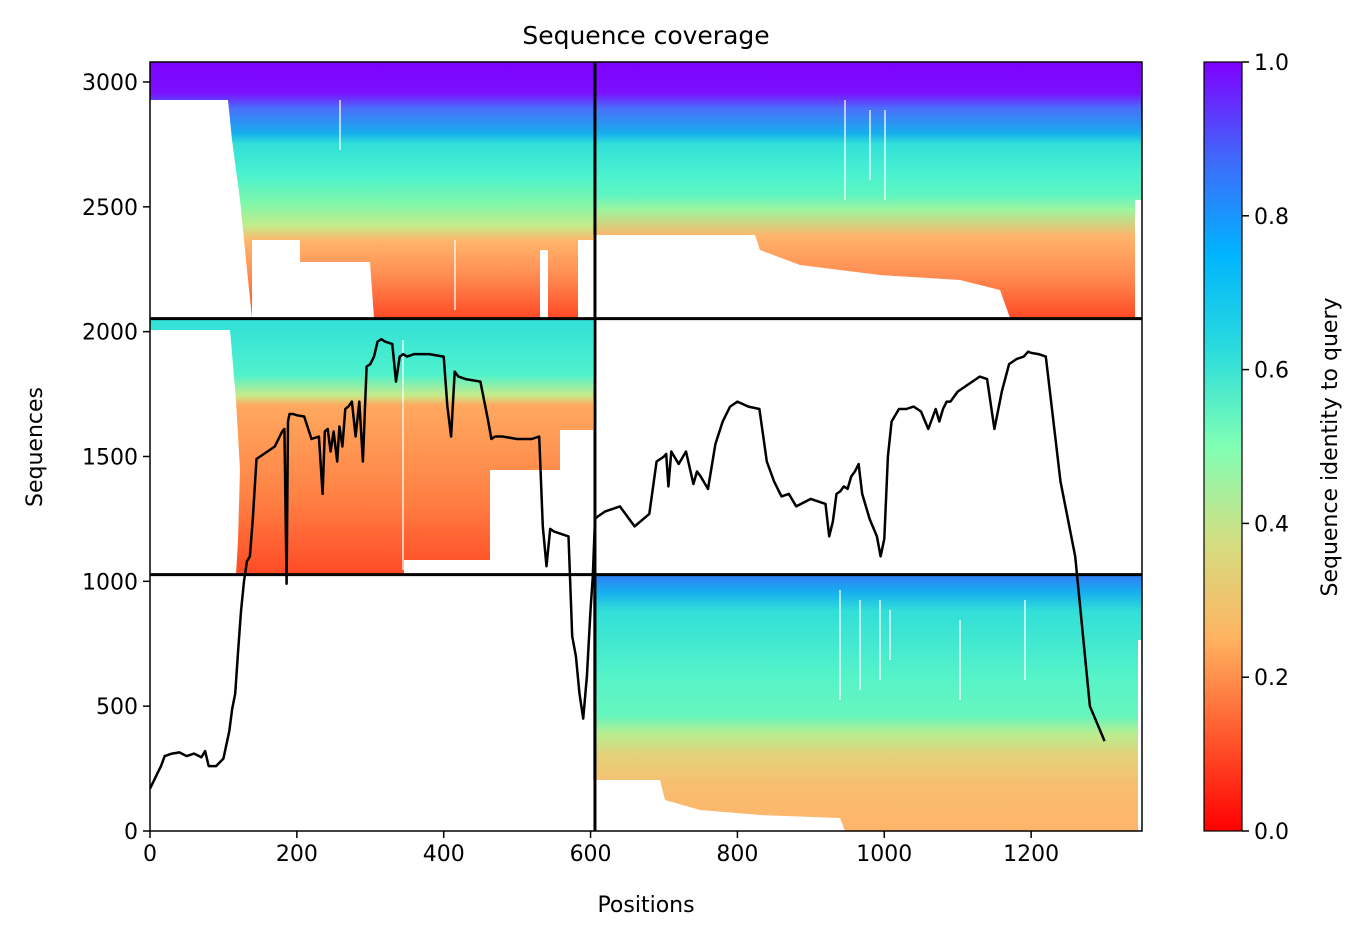  What do you see at coordinates (1271, 217) in the screenshot?
I see `colorbar-tick-label: 0.8` at bounding box center [1271, 217].